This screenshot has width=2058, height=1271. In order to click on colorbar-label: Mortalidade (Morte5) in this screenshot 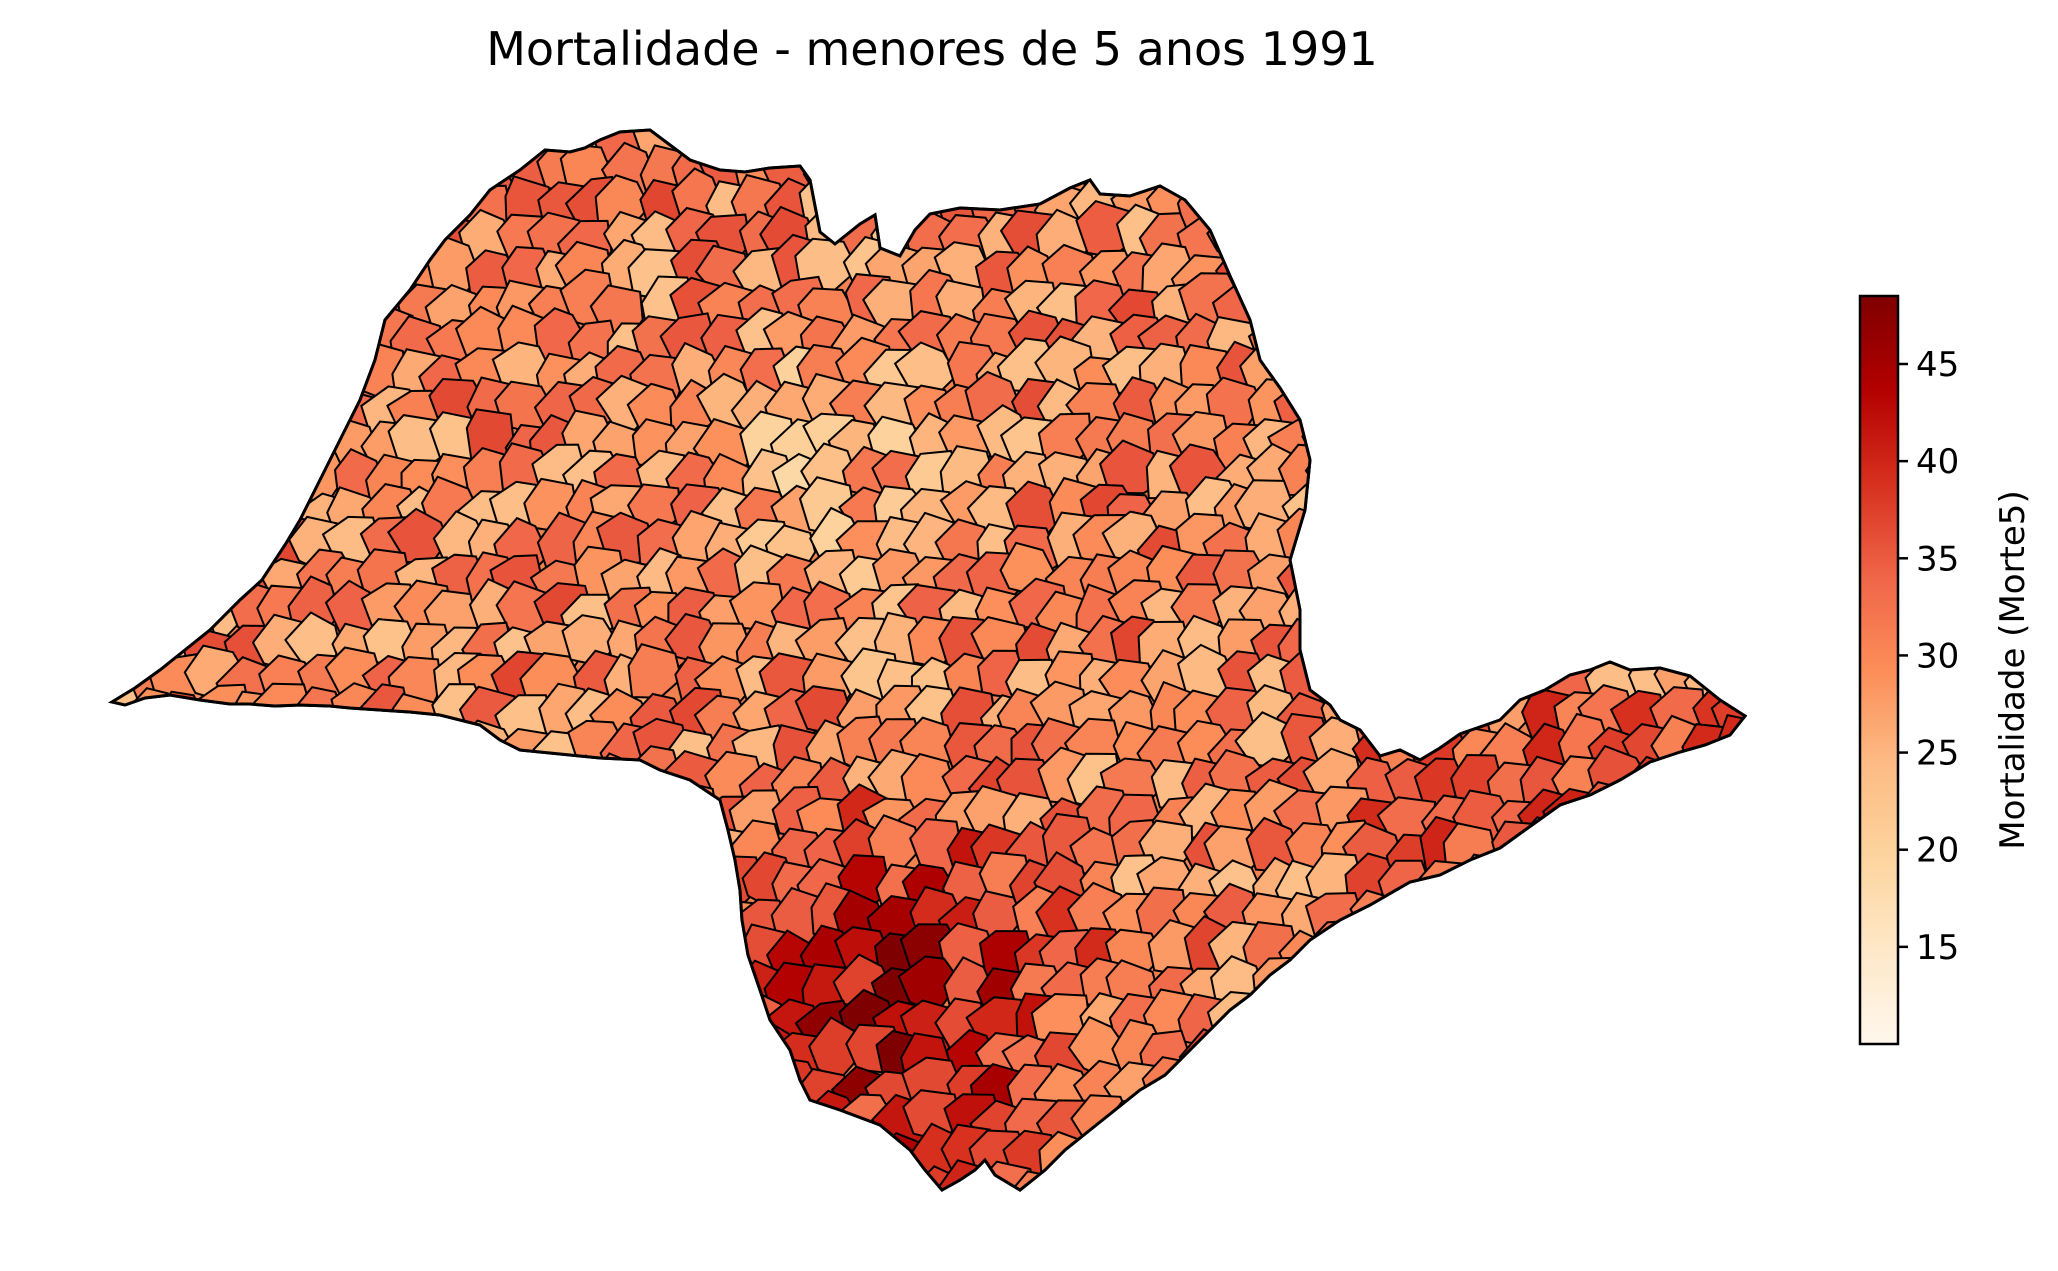, I will do `click(2013, 669)`.